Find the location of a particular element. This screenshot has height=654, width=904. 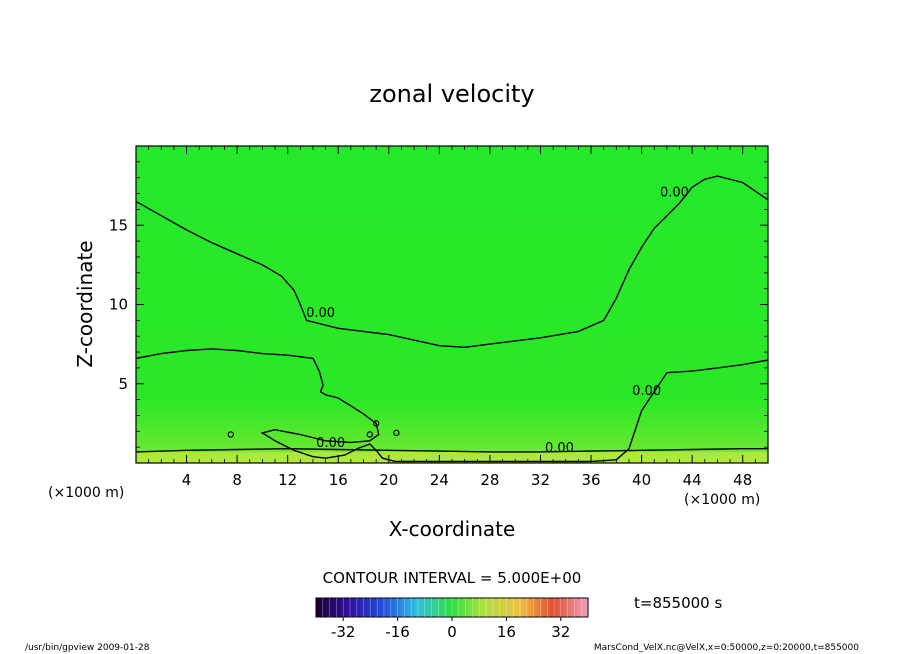

colorbar-tick-label-1: -16 is located at coordinates (397, 632).